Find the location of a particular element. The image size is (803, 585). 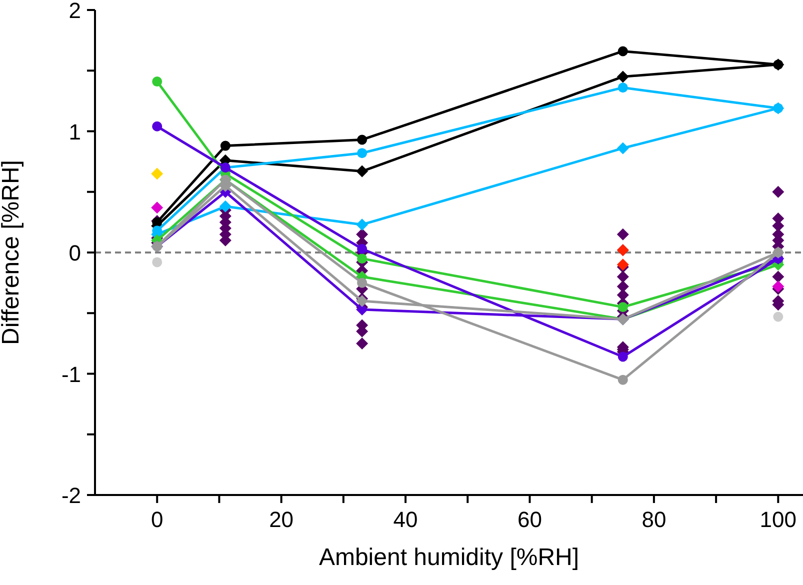

y-tick-label: -2 is located at coordinates (71, 495).